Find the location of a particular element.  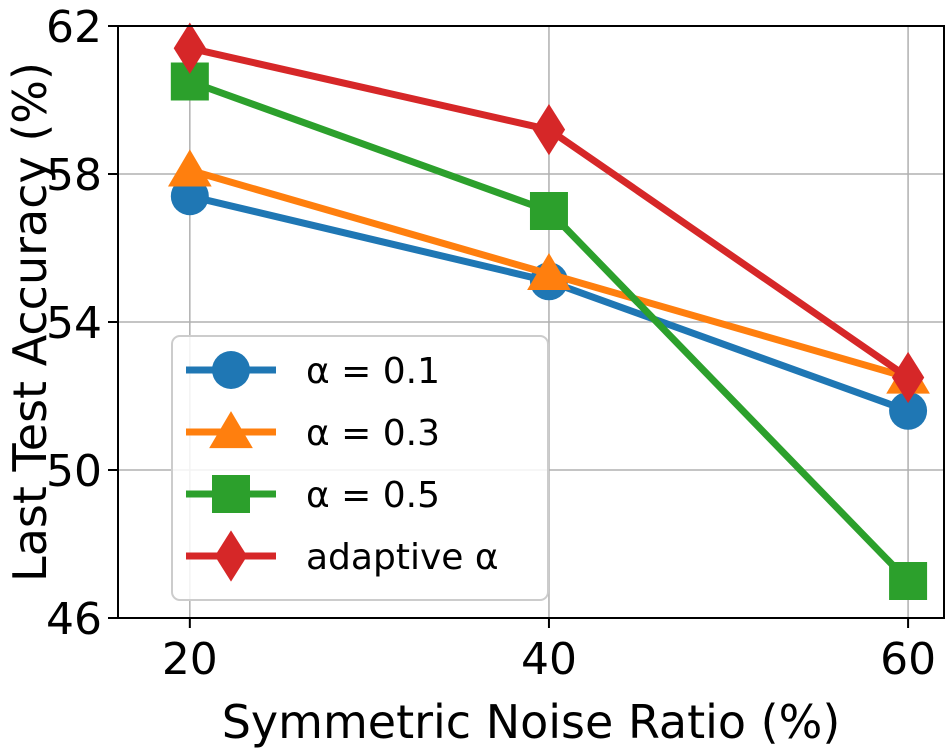

y-tick-label: 58 is located at coordinates (74, 175).